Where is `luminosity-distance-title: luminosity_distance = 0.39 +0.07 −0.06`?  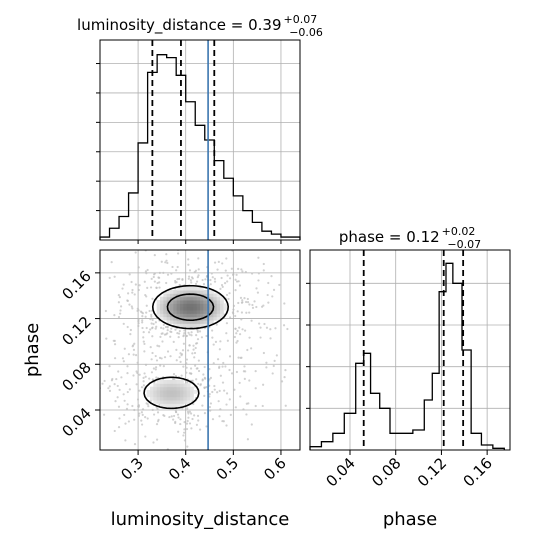
luminosity-distance-title: luminosity_distance = 0.39 +0.07 −0.06 is located at coordinates (200, 26).